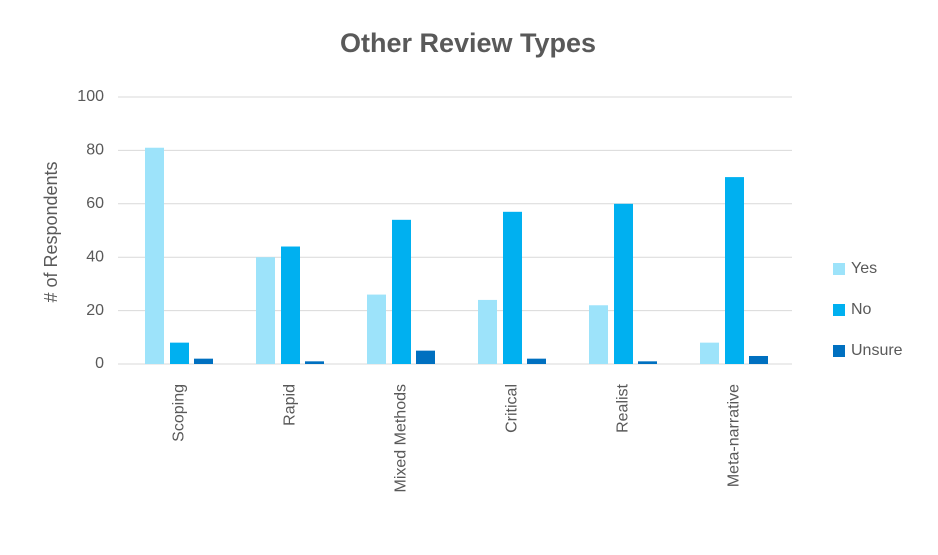  What do you see at coordinates (864, 268) in the screenshot?
I see `legend-label: Yes` at bounding box center [864, 268].